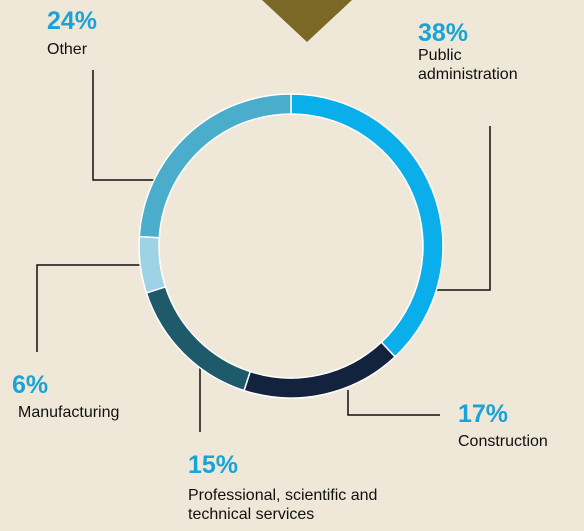 The height and width of the screenshot is (531, 584). Describe the element at coordinates (307, 21) in the screenshot. I see `pointer` at that location.